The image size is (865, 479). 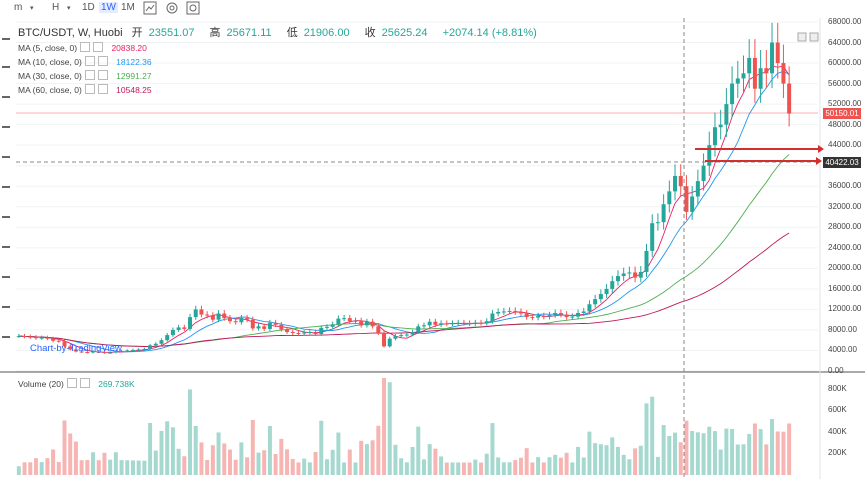 I want to click on timeframe-1d: 1D, so click(x=88, y=7).